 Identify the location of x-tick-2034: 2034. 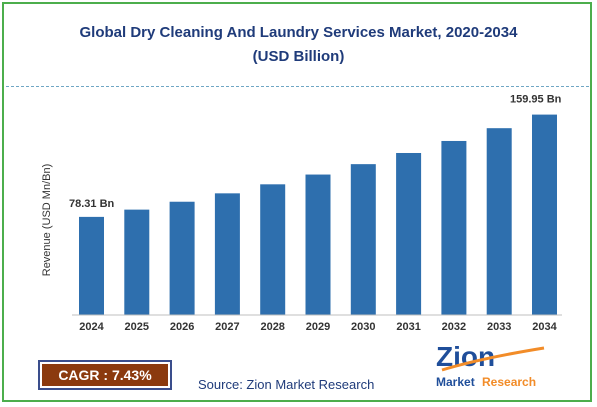
(544, 327).